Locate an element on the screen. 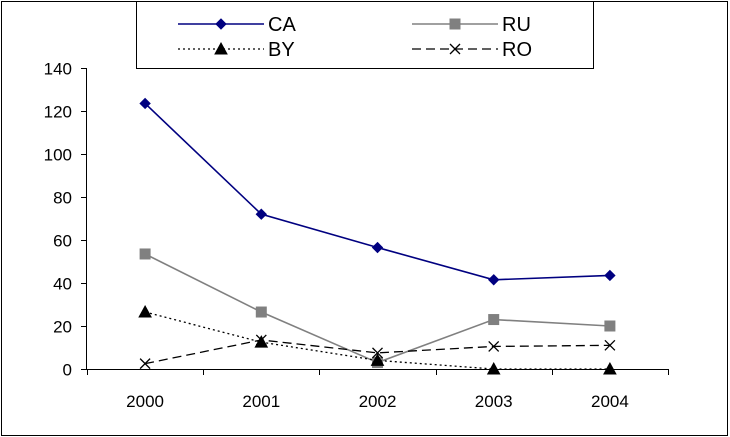  series-line-by is located at coordinates (377, 340).